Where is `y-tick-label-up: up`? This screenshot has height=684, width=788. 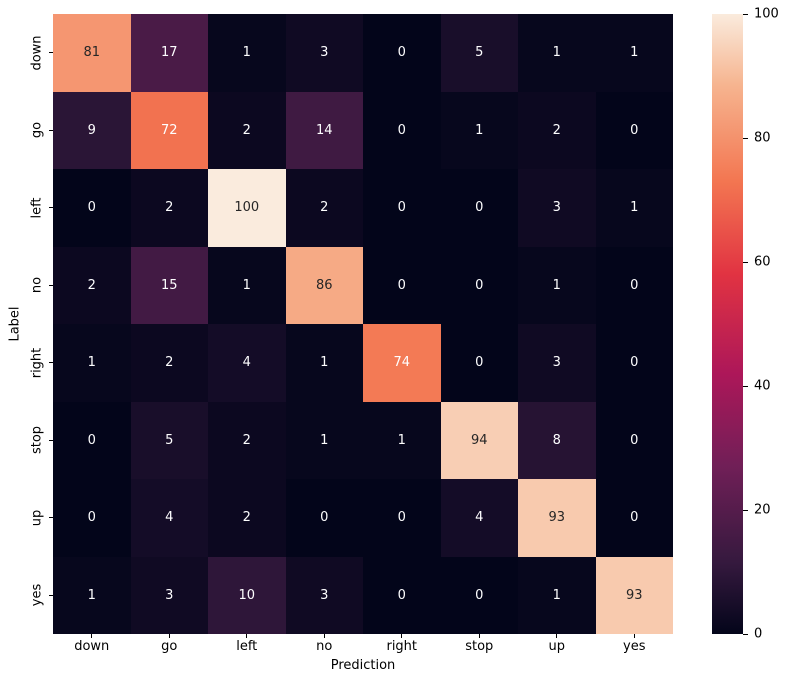
y-tick-label-up: up is located at coordinates (37, 518).